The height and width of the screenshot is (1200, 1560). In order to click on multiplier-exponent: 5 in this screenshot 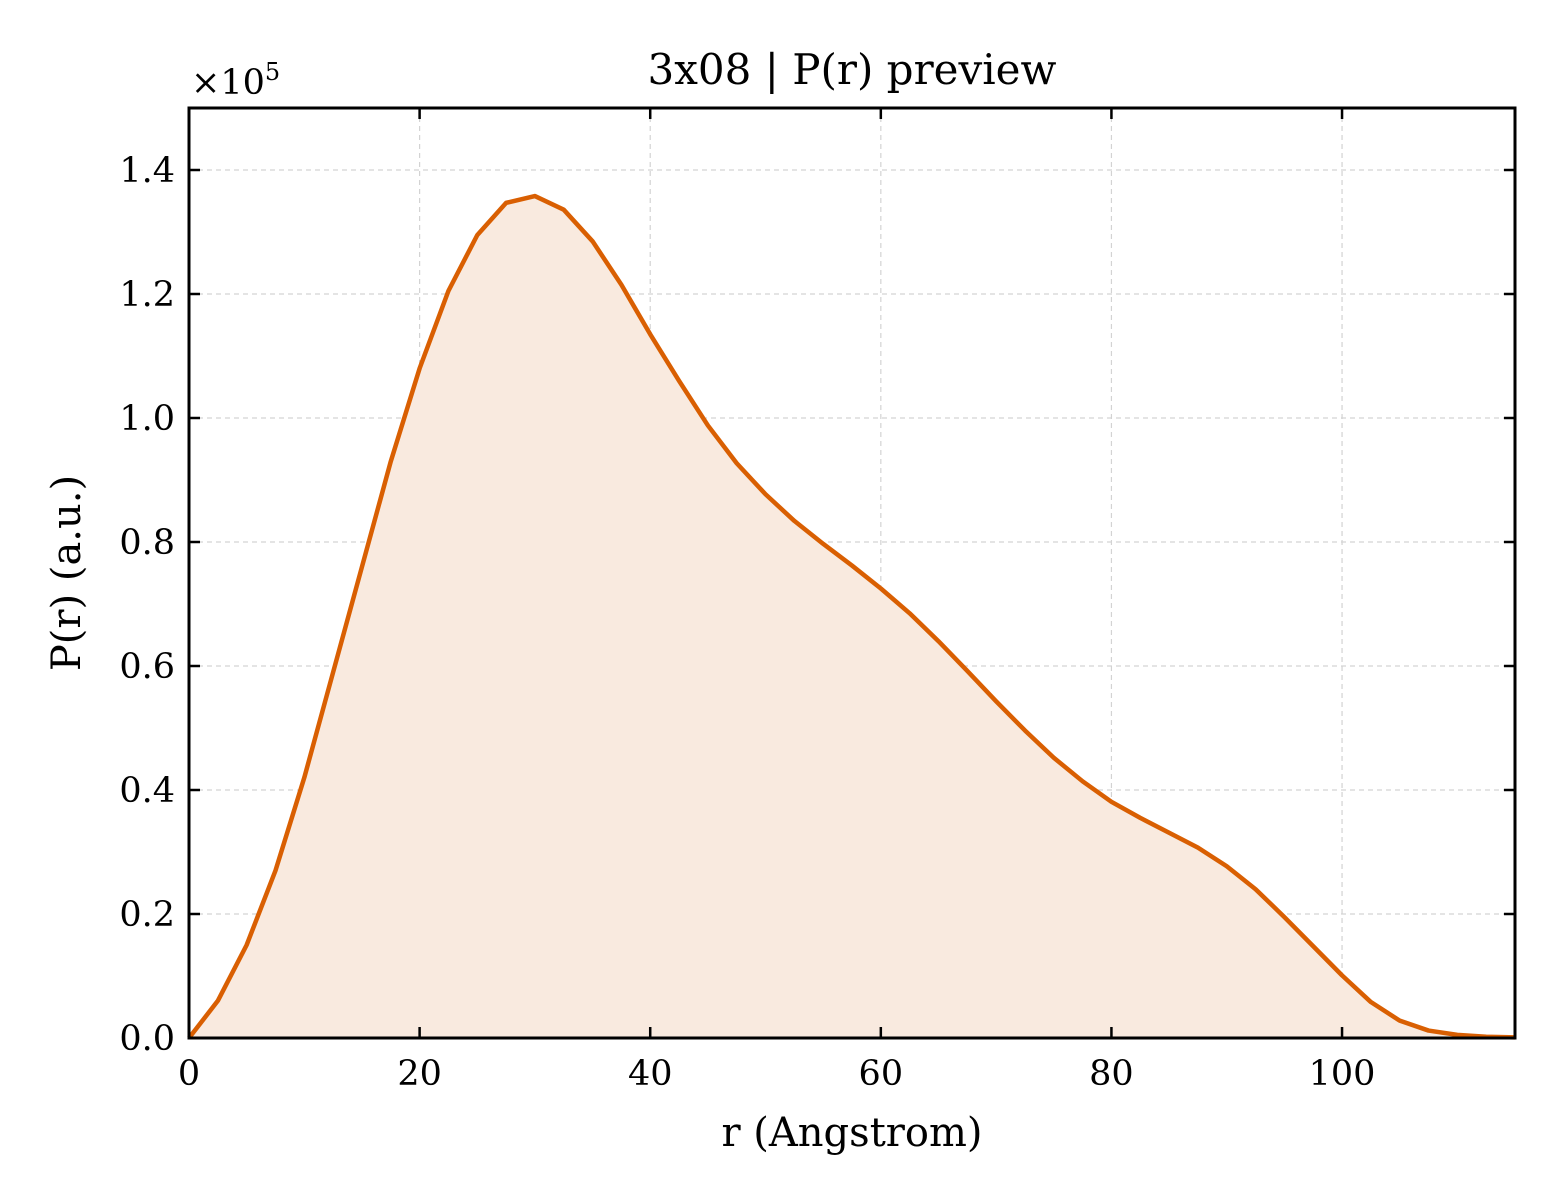, I will do `click(272, 72)`.